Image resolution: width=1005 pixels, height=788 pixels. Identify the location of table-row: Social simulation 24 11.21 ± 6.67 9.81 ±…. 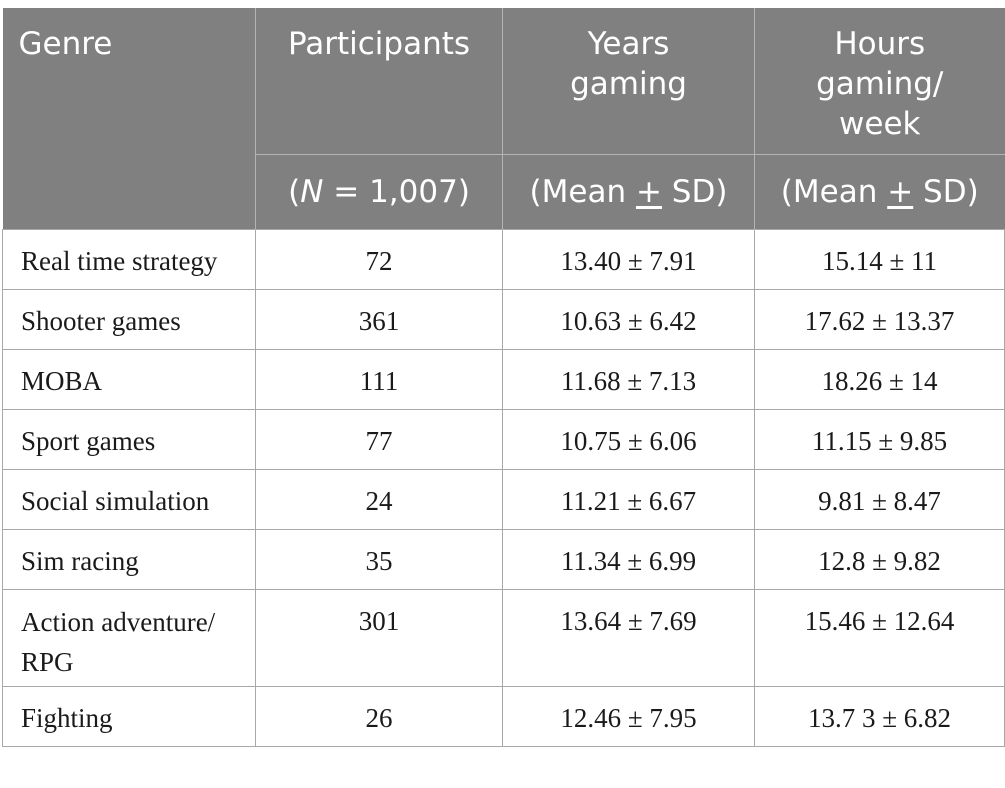
(503, 499).